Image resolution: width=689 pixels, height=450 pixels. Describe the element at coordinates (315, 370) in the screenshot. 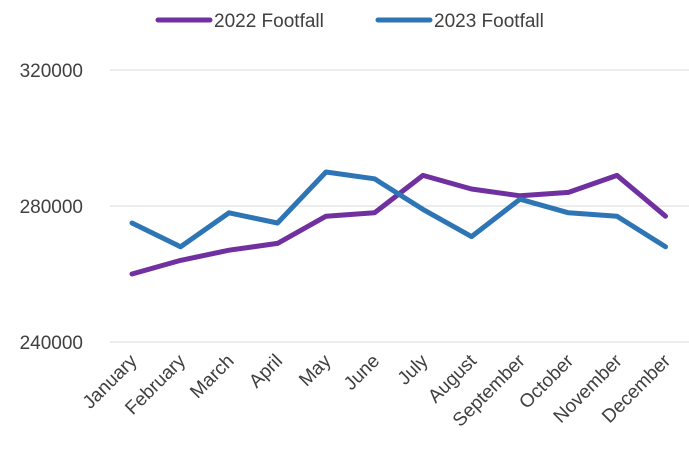

I see `x-tick-label: May` at that location.